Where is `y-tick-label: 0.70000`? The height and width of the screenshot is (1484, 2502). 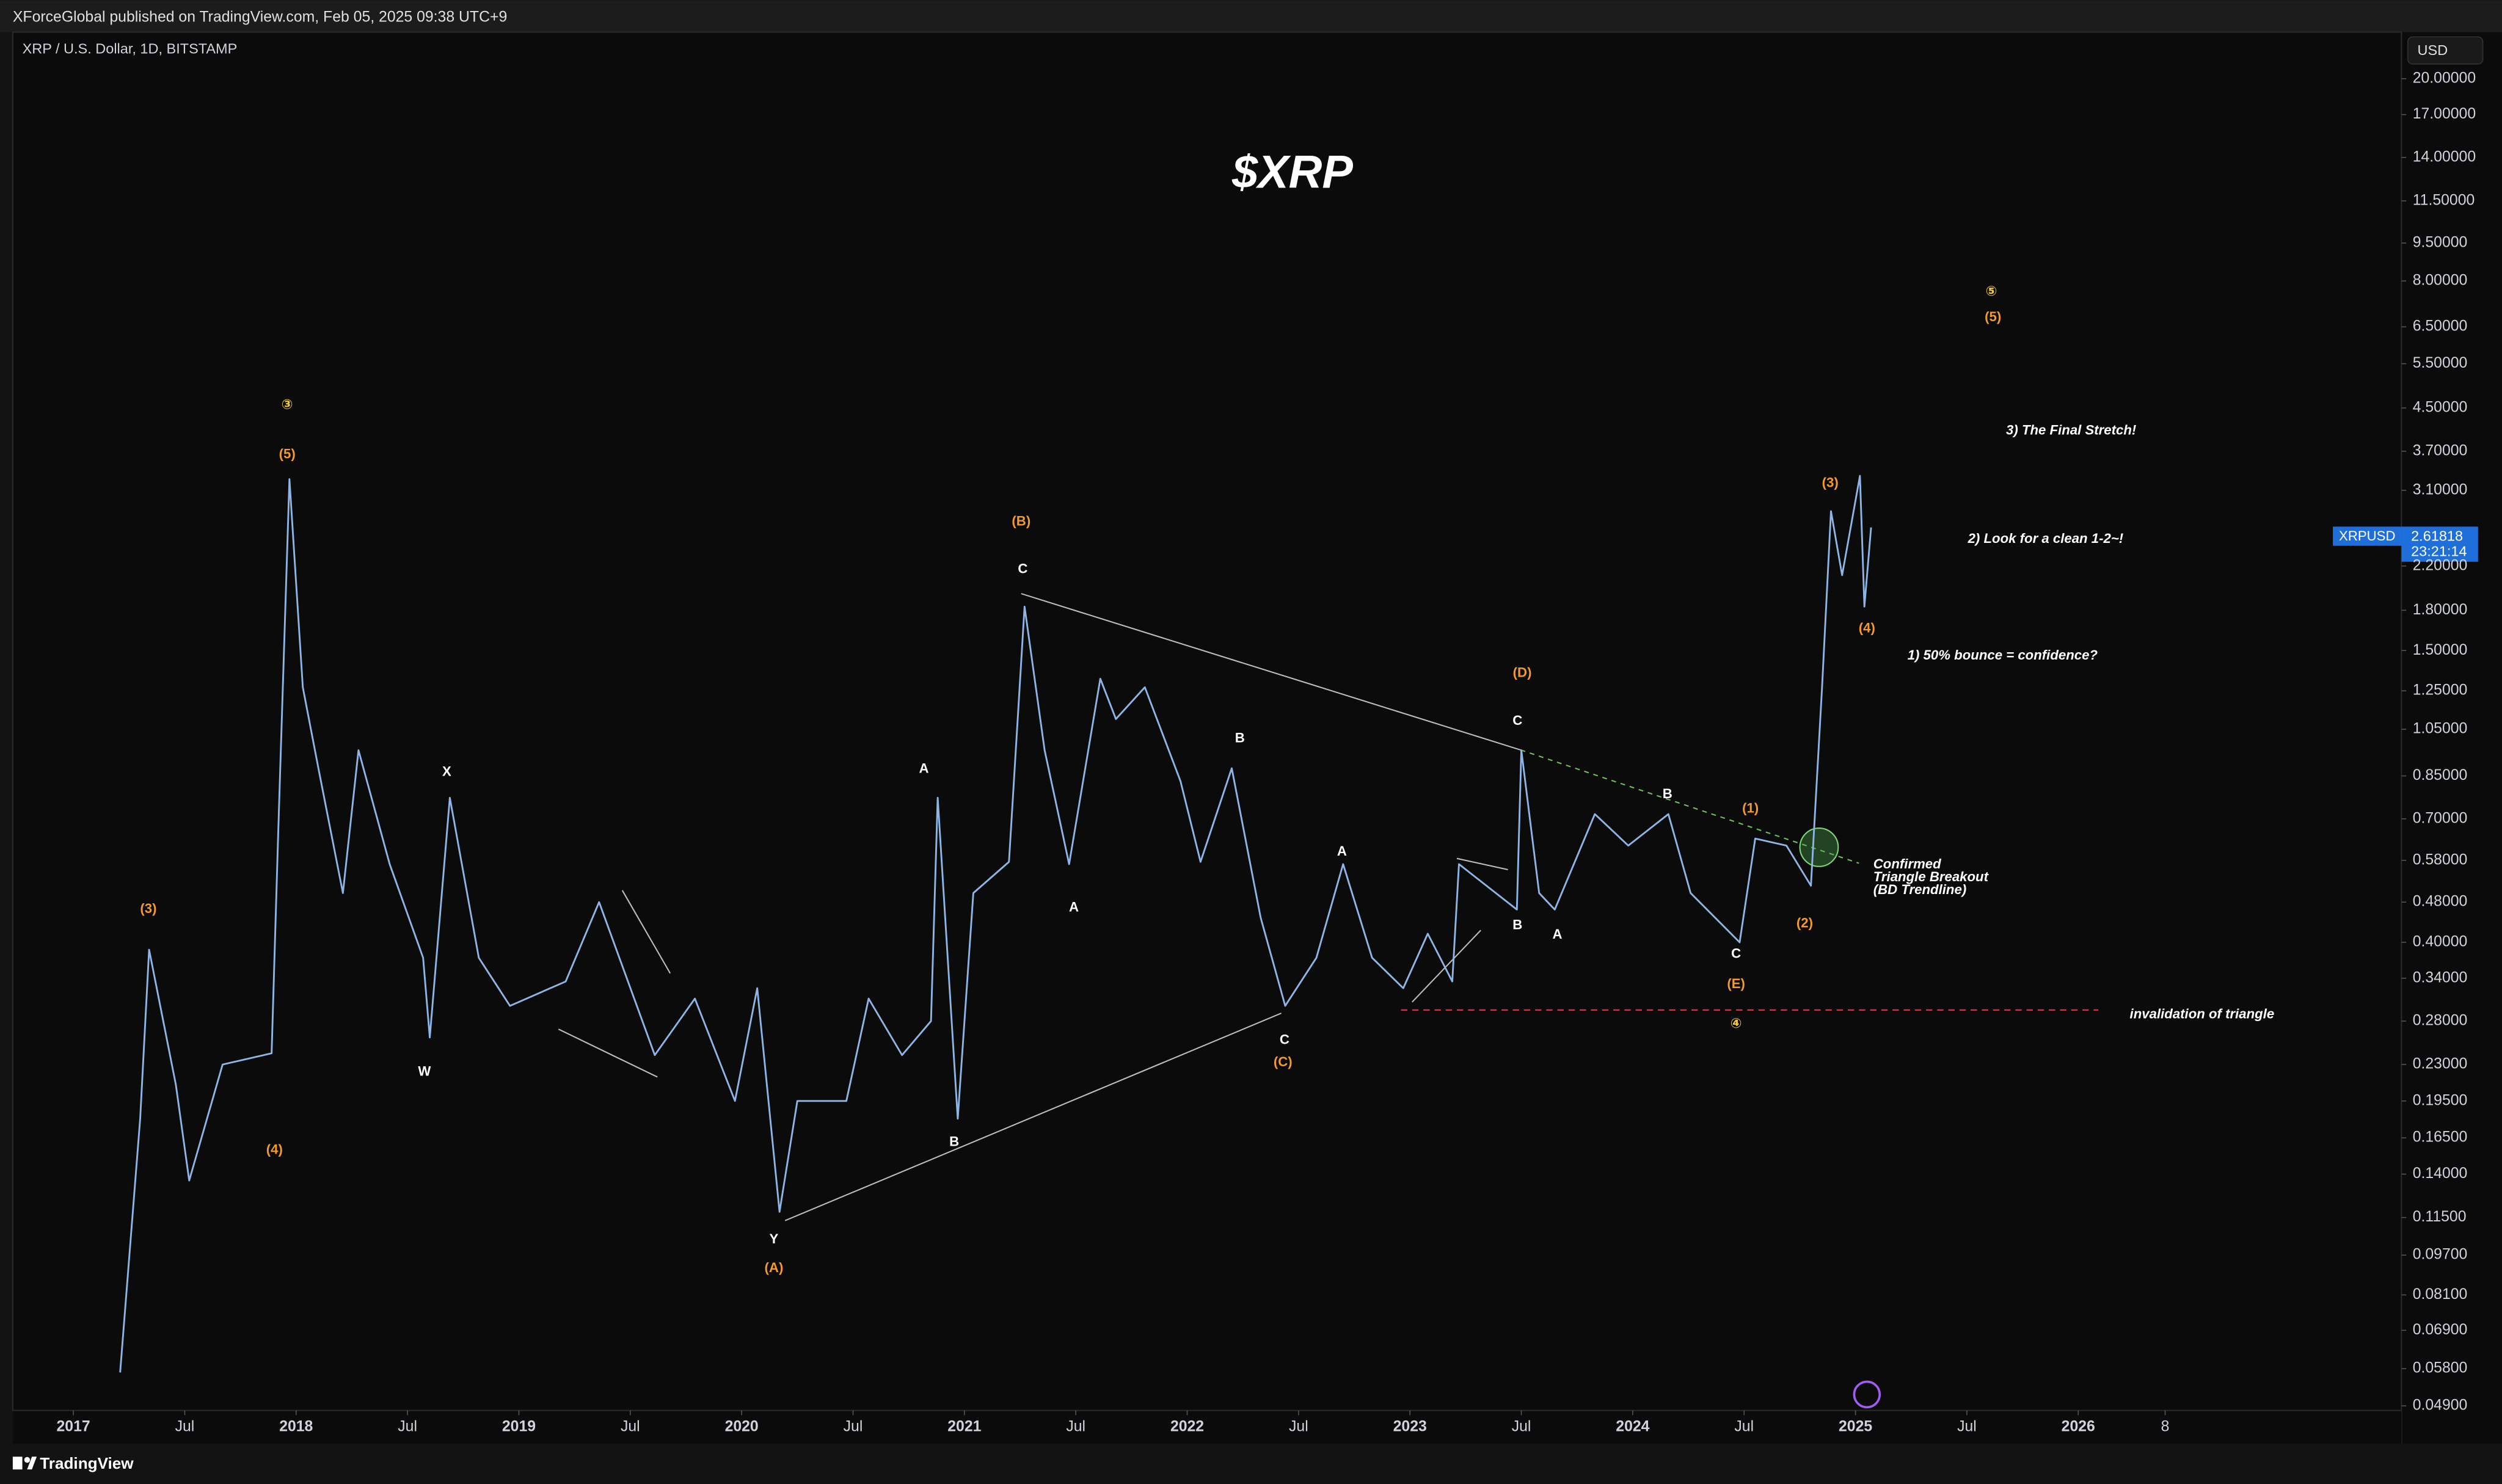
y-tick-label: 0.70000 is located at coordinates (2440, 818).